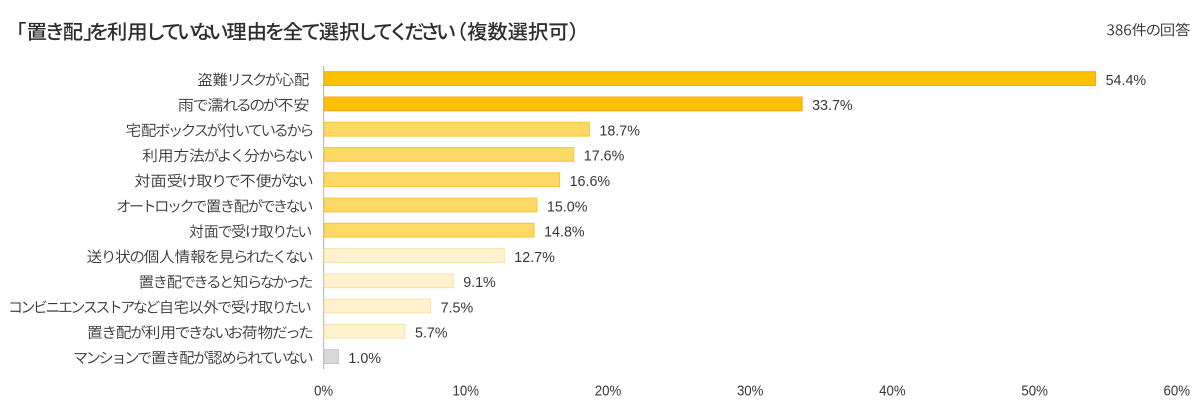 The image size is (1200, 407). Describe the element at coordinates (466, 391) in the screenshot. I see `svg-text: 10%` at that location.